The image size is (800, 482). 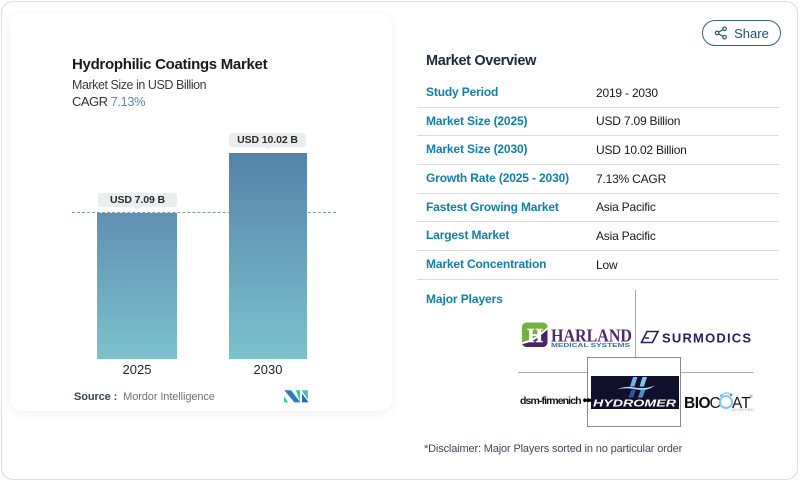 I want to click on svg-text: INCORPORATED, so click(x=743, y=410).